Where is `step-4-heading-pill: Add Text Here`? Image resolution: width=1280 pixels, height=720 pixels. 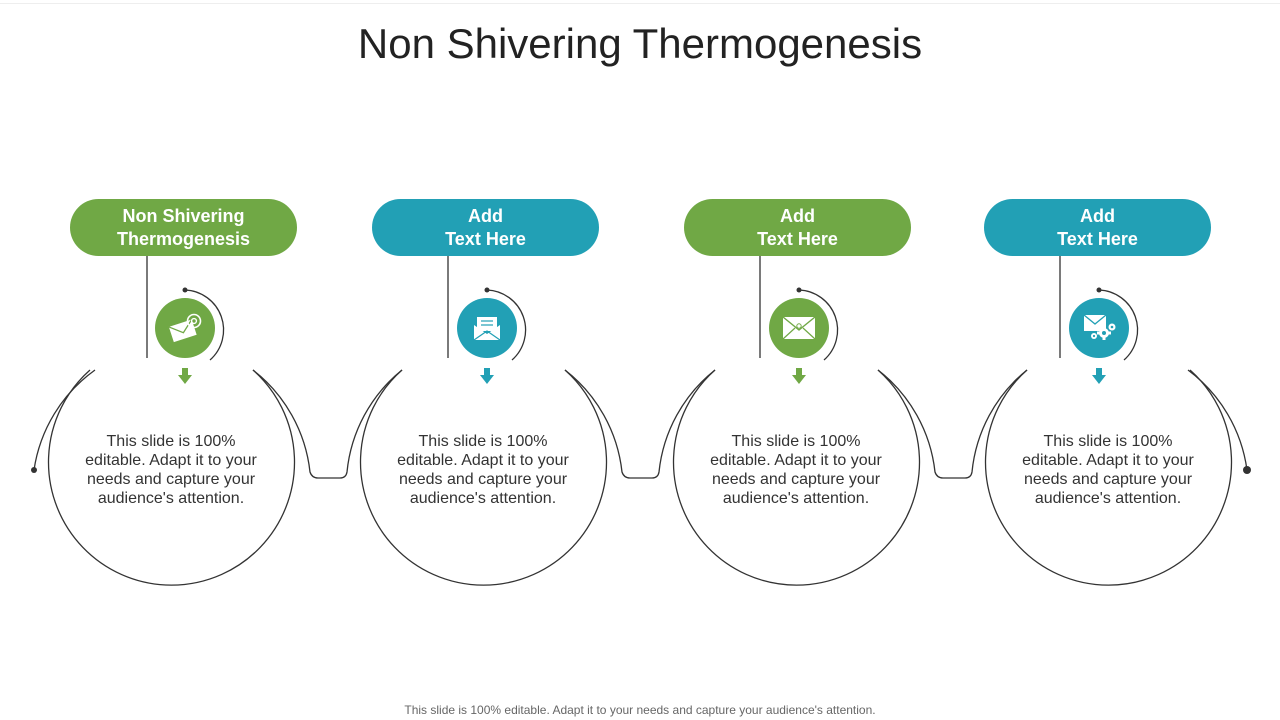 step-4-heading-pill: Add Text Here is located at coordinates (1097, 227).